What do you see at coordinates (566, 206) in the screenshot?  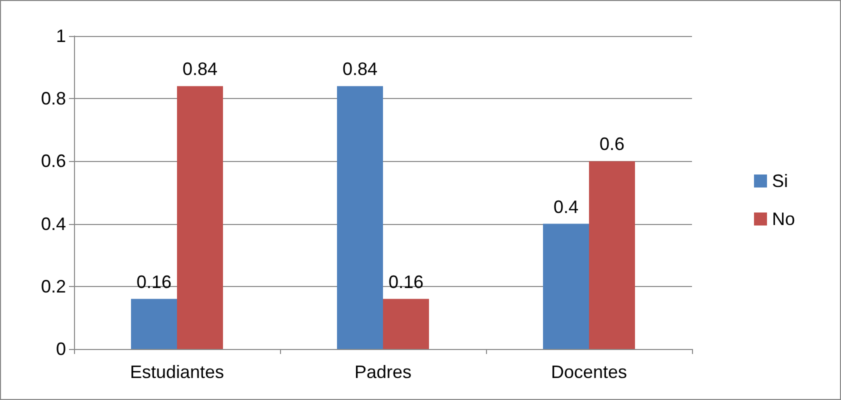 I see `data-label: 0.4` at bounding box center [566, 206].